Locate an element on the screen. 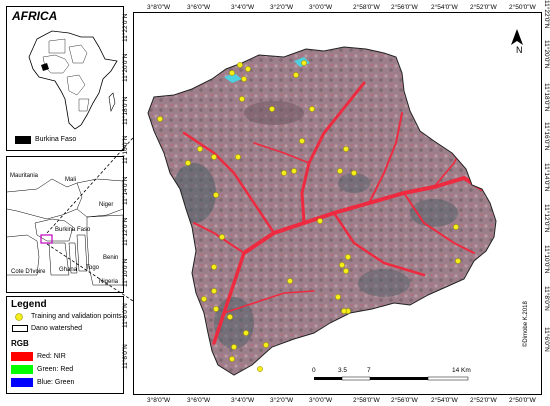  africa-map is located at coordinates (65, 78).